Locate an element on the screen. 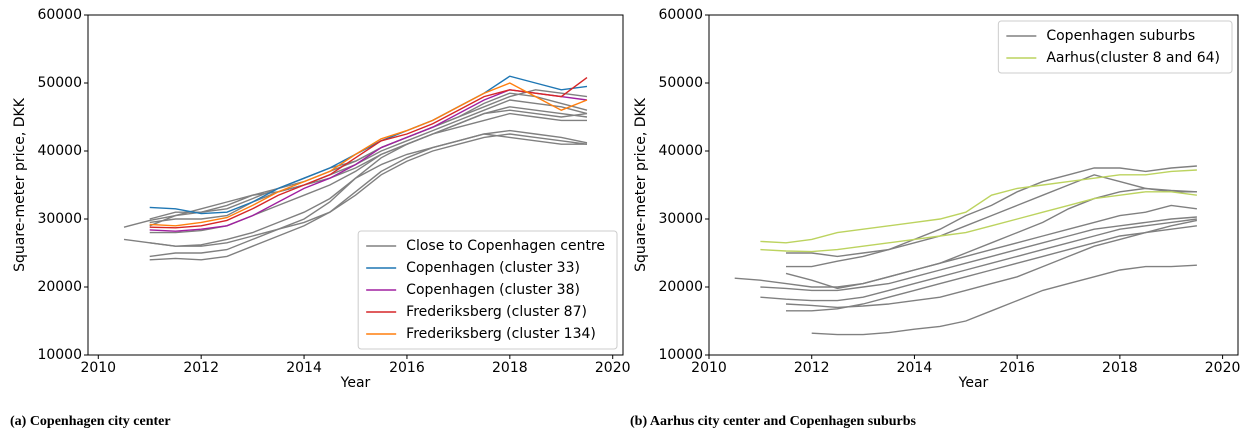 This screenshot has height=431, width=1256. legend-label: Close to Copenhagen centre is located at coordinates (505, 246).